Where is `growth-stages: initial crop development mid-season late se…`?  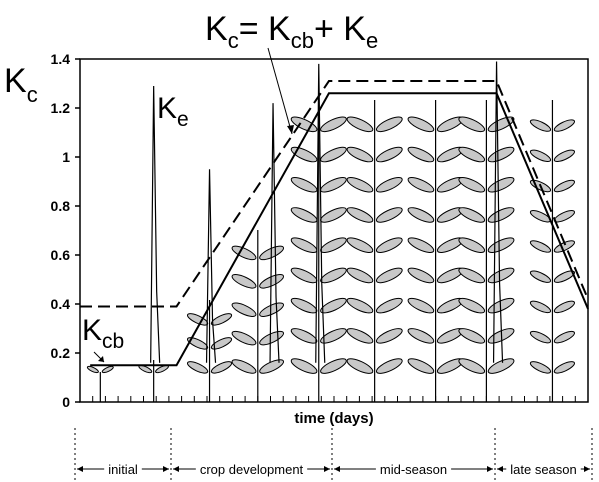 growth-stages: initial crop development mid-season late se… is located at coordinates (333, 455).